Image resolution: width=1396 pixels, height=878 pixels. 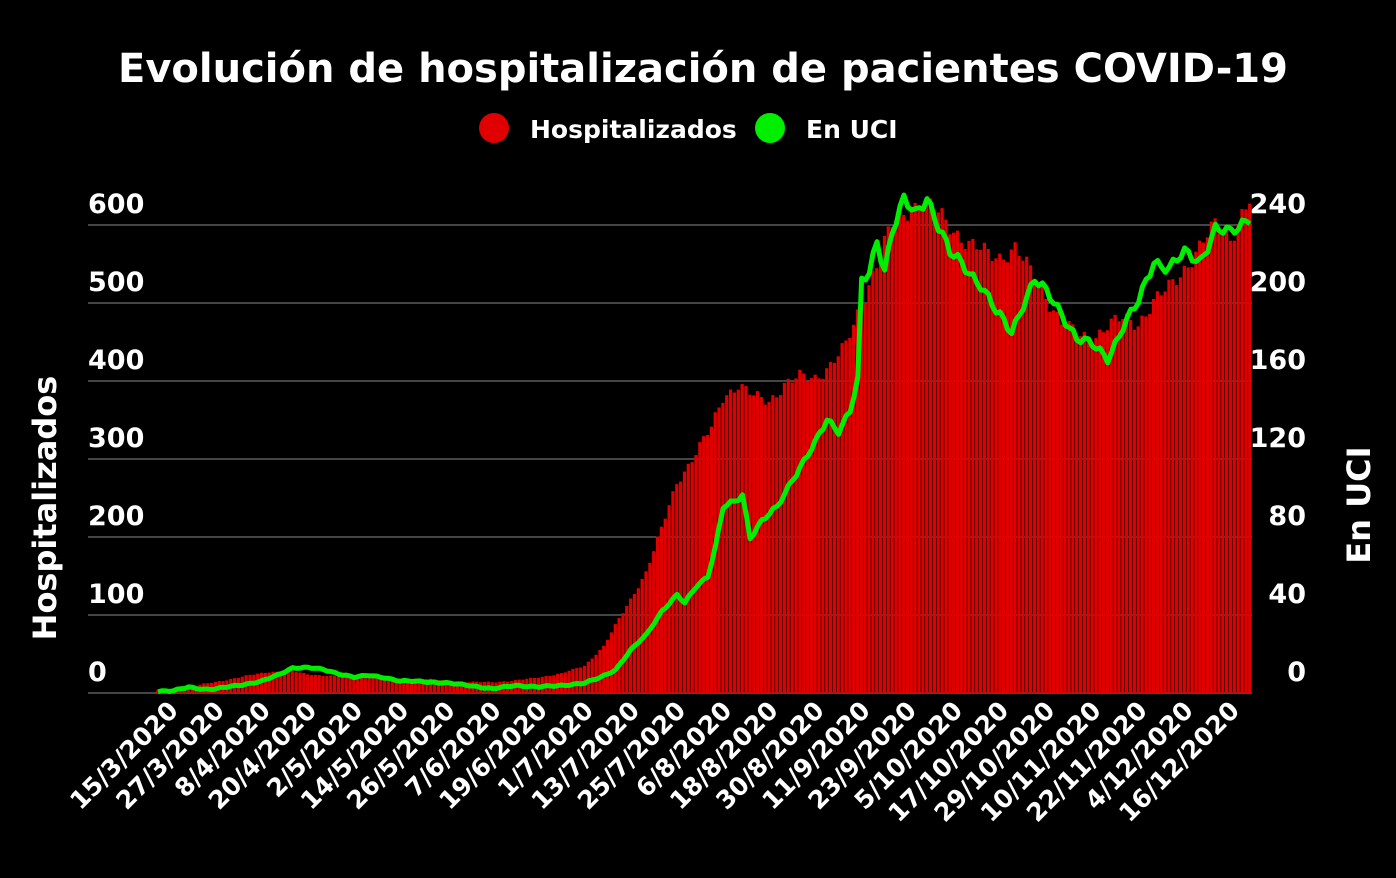 What do you see at coordinates (1278, 438) in the screenshot?
I see `right-tick-label: 120` at bounding box center [1278, 438].